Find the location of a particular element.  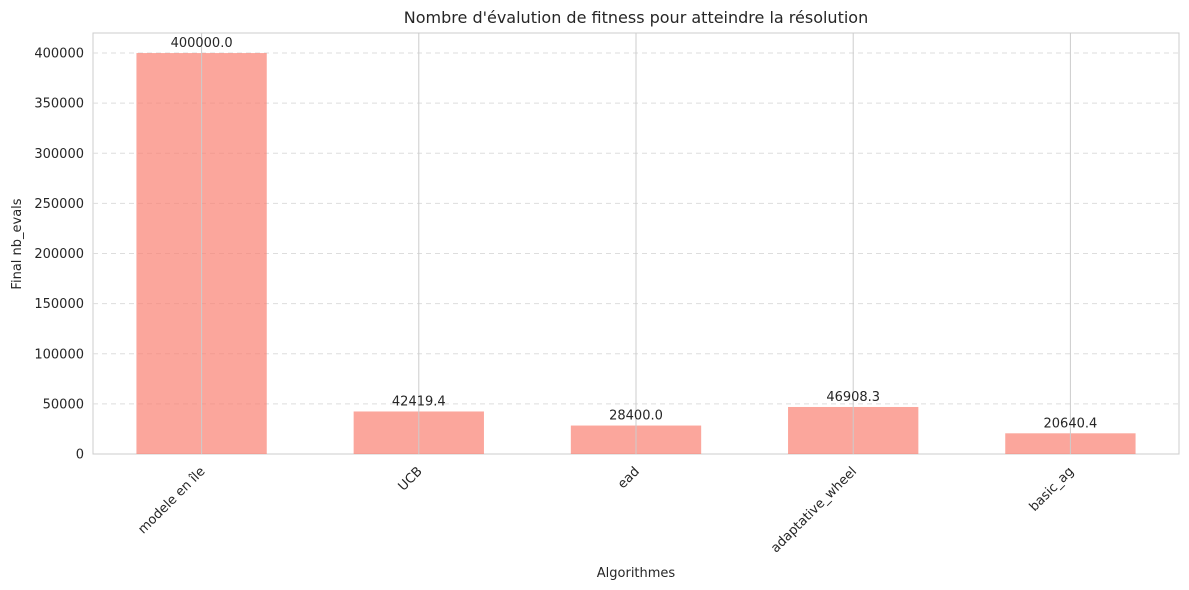

x-tick-label: modele en île is located at coordinates (171, 500).